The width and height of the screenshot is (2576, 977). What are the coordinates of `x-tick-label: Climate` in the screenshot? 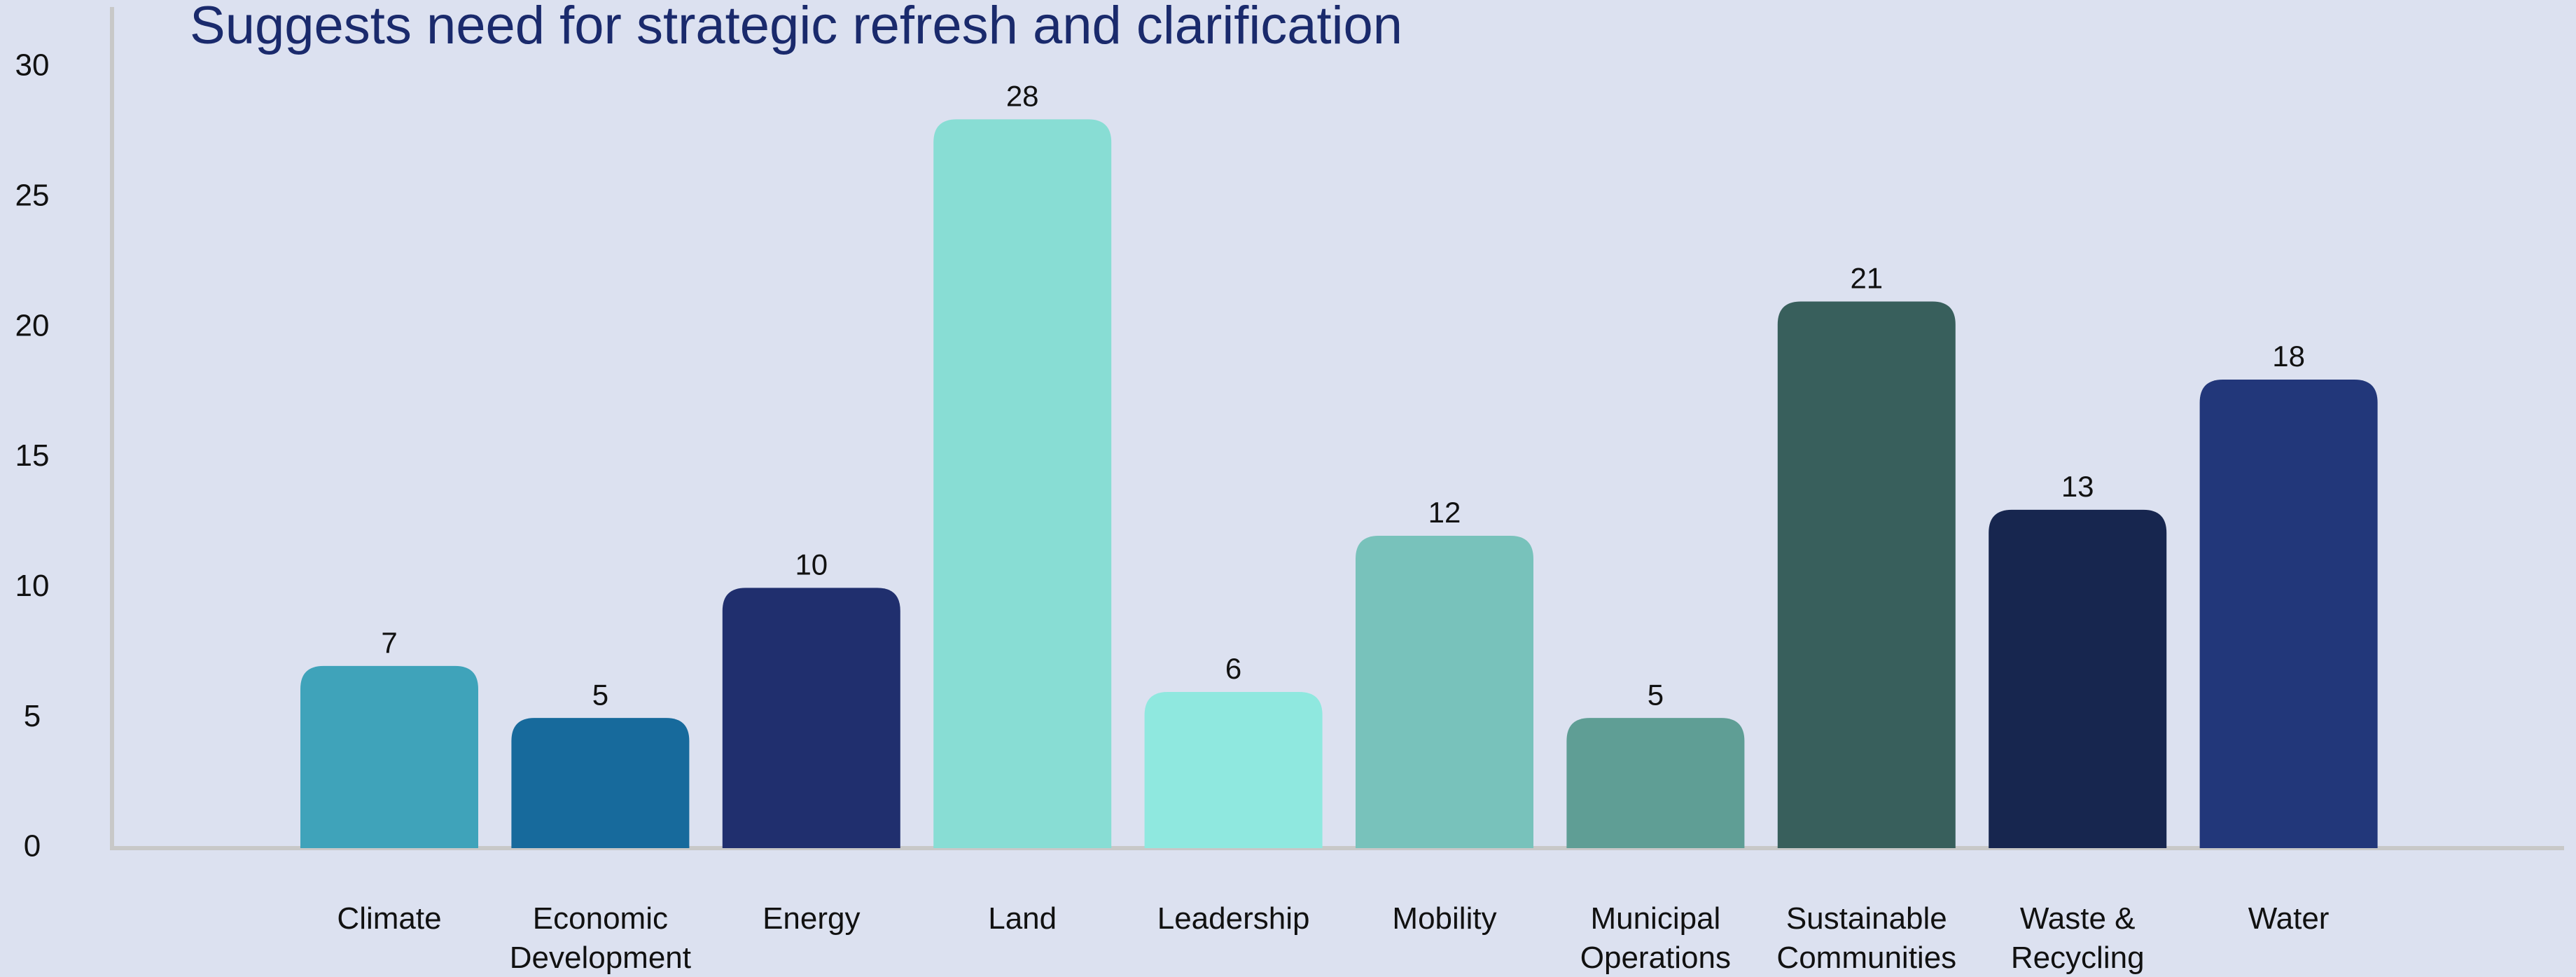 It's located at (389, 919).